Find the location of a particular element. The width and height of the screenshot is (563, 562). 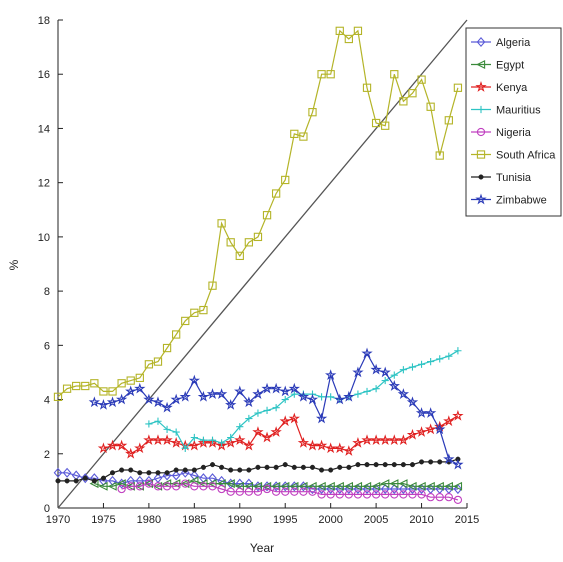

y-tick-label: 12 is located at coordinates (44, 184).